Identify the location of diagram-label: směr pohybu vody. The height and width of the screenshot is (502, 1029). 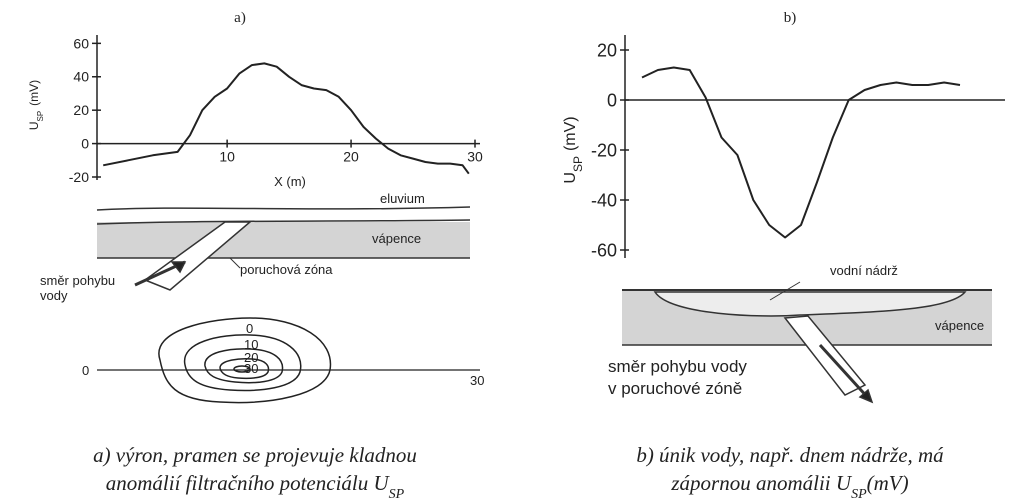
(677, 366).